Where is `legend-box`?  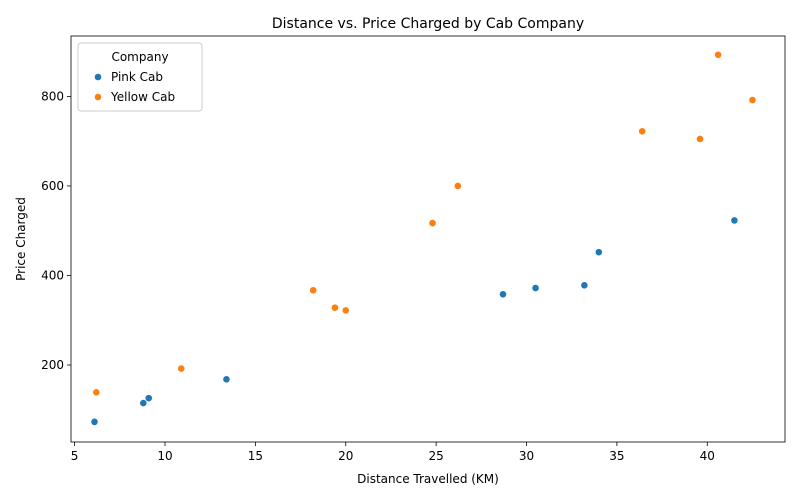 legend-box is located at coordinates (140, 77).